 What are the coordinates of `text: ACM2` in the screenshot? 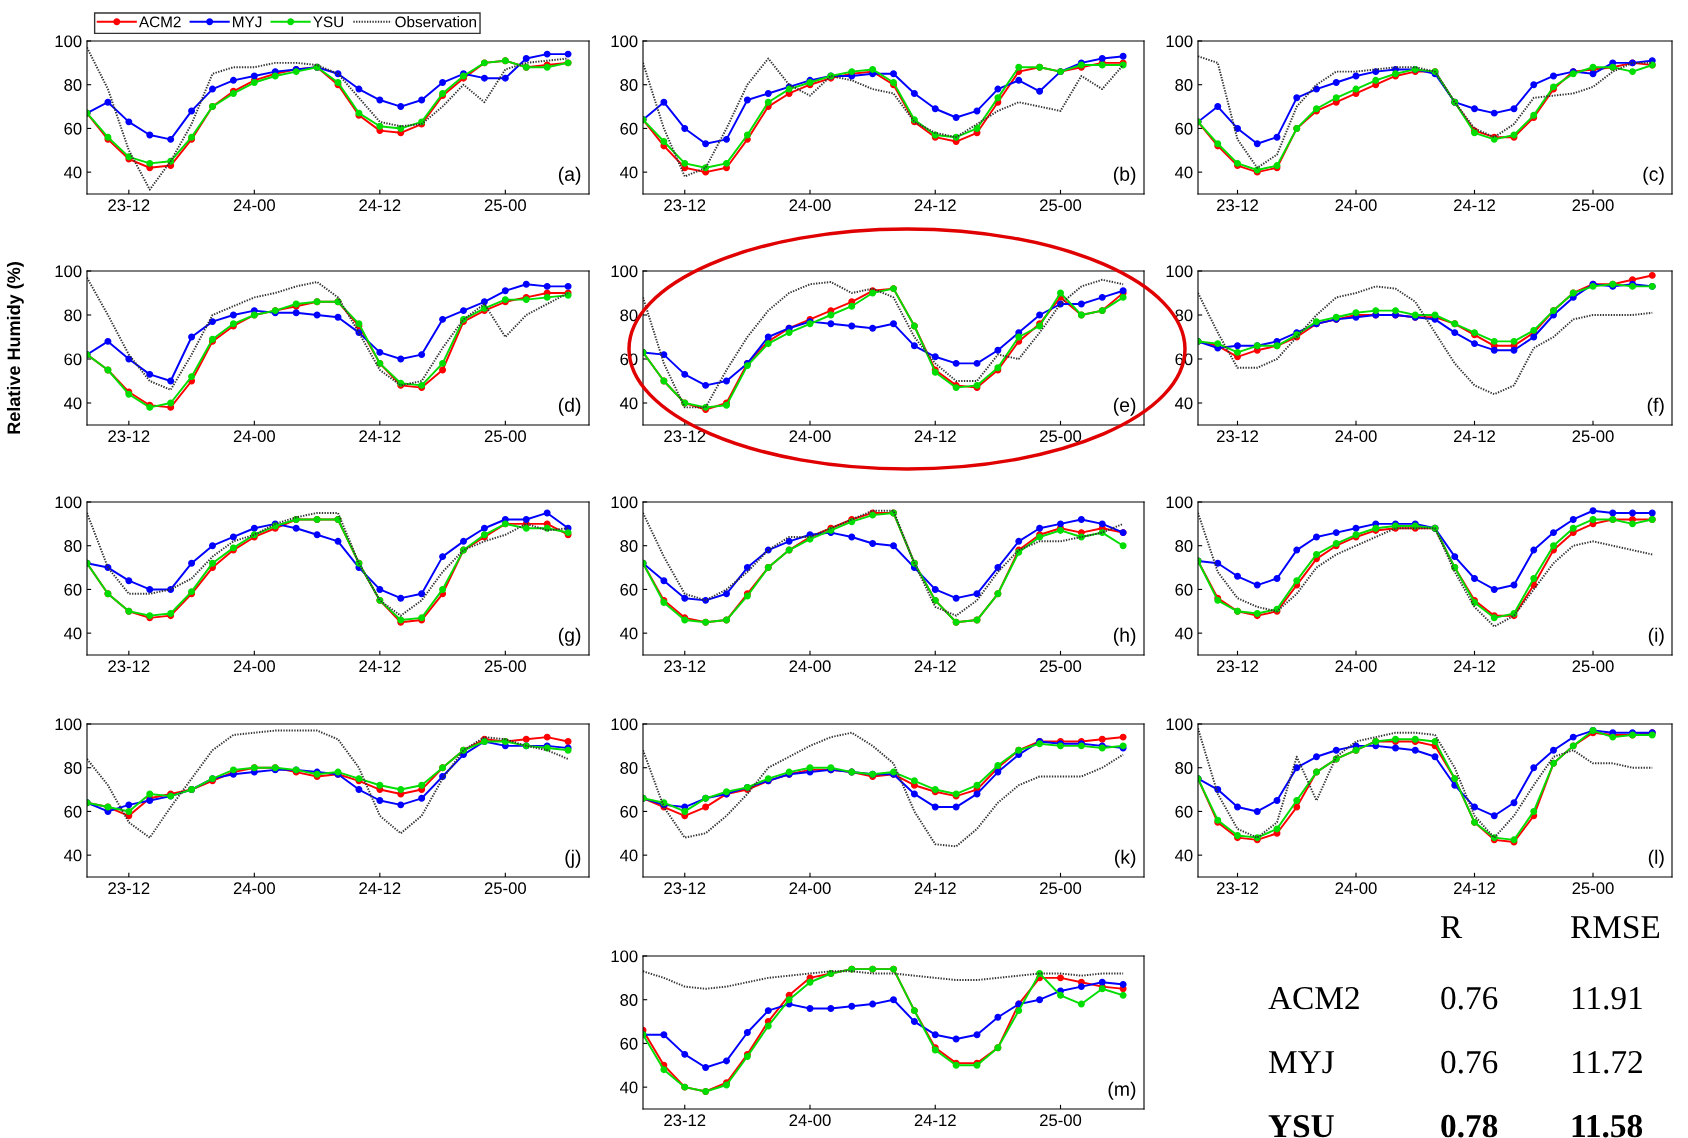 It's located at (1313, 998).